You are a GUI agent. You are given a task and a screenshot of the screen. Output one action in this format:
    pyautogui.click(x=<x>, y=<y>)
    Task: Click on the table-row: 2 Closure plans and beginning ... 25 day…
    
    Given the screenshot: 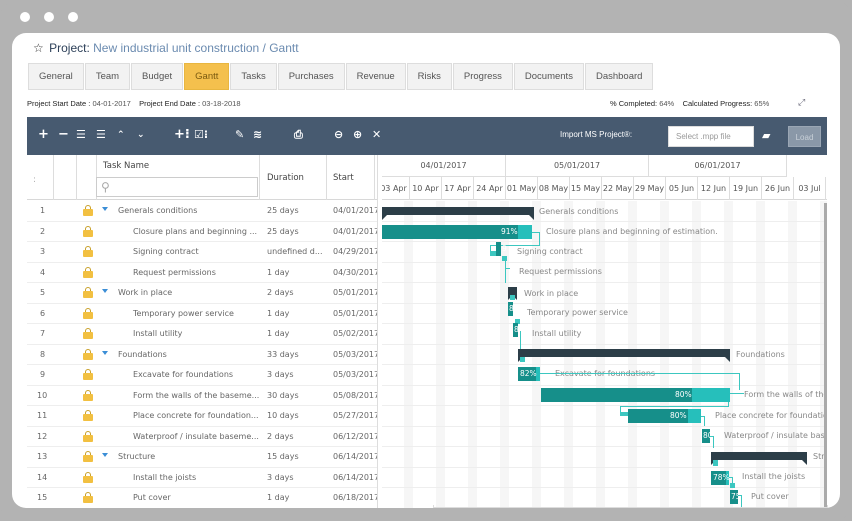 What is the action you would take?
    pyautogui.click(x=202, y=232)
    